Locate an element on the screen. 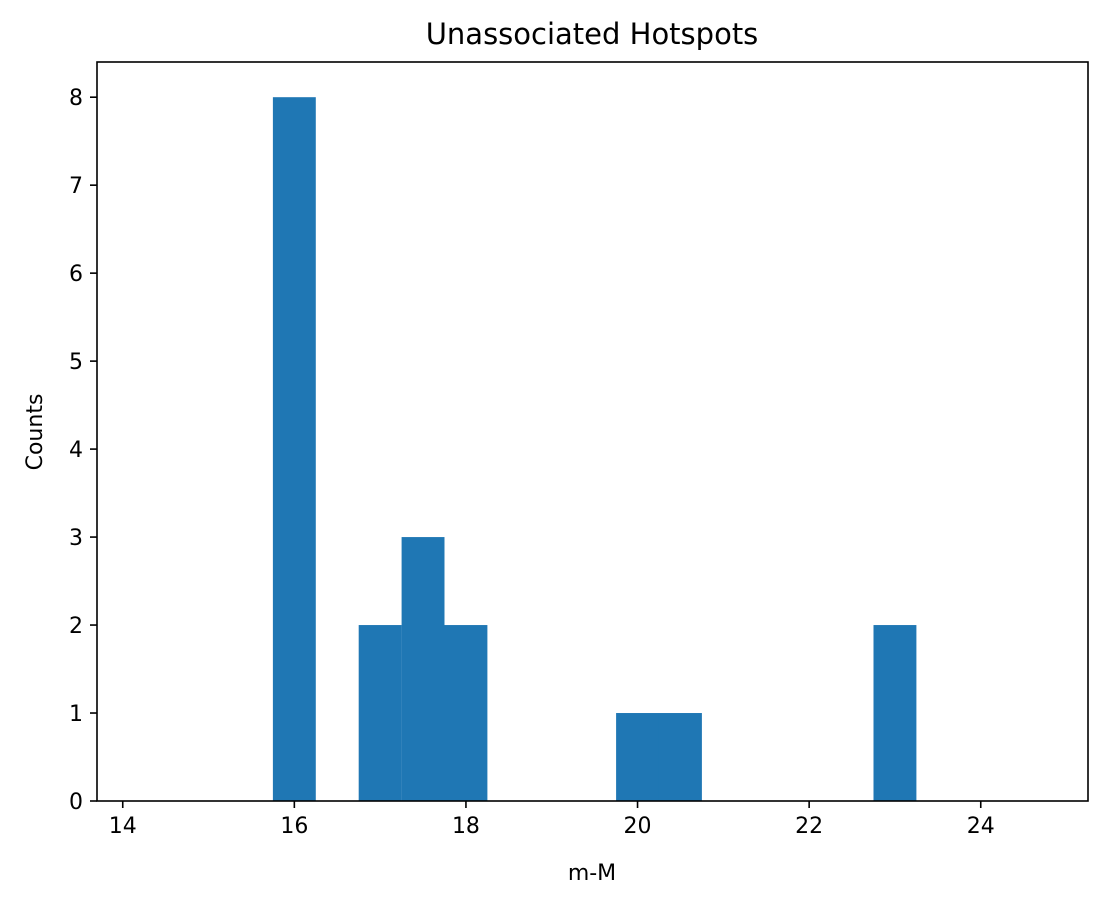 The width and height of the screenshot is (1111, 908). y-tick-label: 7 is located at coordinates (76, 186).